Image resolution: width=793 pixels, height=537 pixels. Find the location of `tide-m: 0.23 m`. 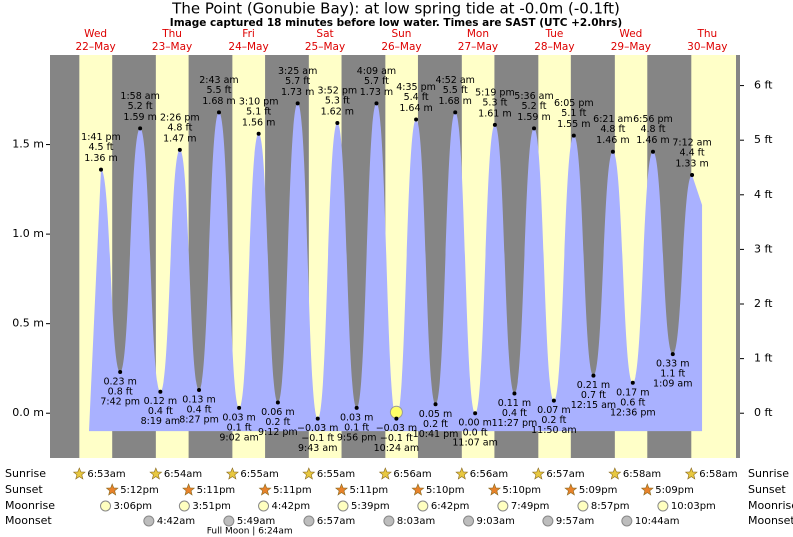

tide-m: 0.23 m is located at coordinates (119, 382).